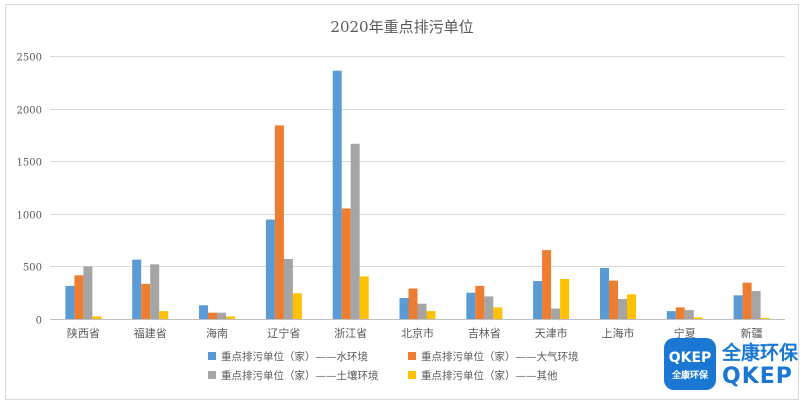 This screenshot has width=805, height=405. Describe the element at coordinates (39, 321) in the screenshot. I see `y-tick-label: 0` at that location.